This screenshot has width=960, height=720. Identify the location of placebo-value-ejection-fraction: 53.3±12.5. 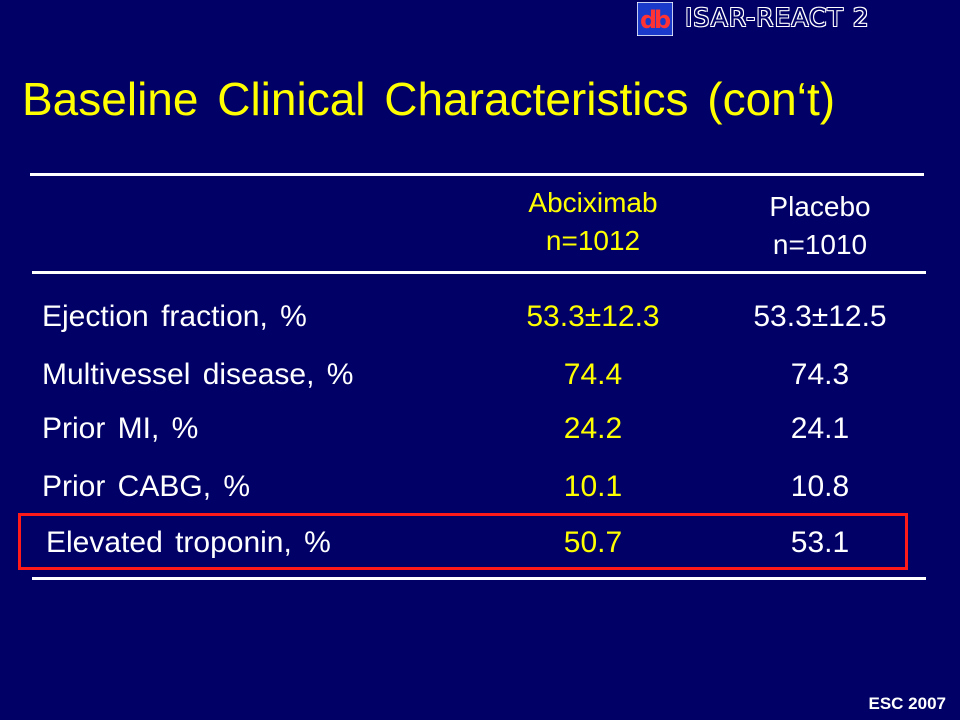
(820, 316).